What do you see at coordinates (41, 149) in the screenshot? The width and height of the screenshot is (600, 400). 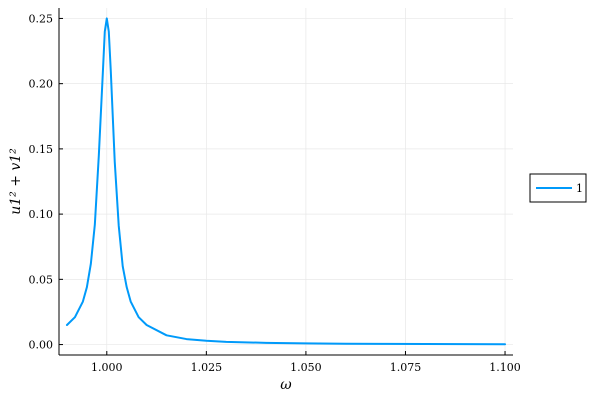 I see `y-tick-label: 0.15` at bounding box center [41, 149].